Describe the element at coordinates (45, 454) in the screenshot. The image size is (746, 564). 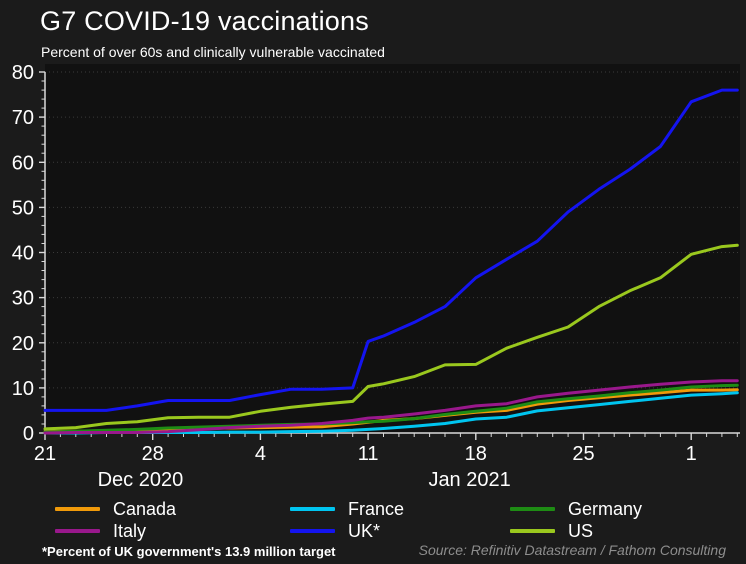
I see `x-axis-label-21: 21` at that location.